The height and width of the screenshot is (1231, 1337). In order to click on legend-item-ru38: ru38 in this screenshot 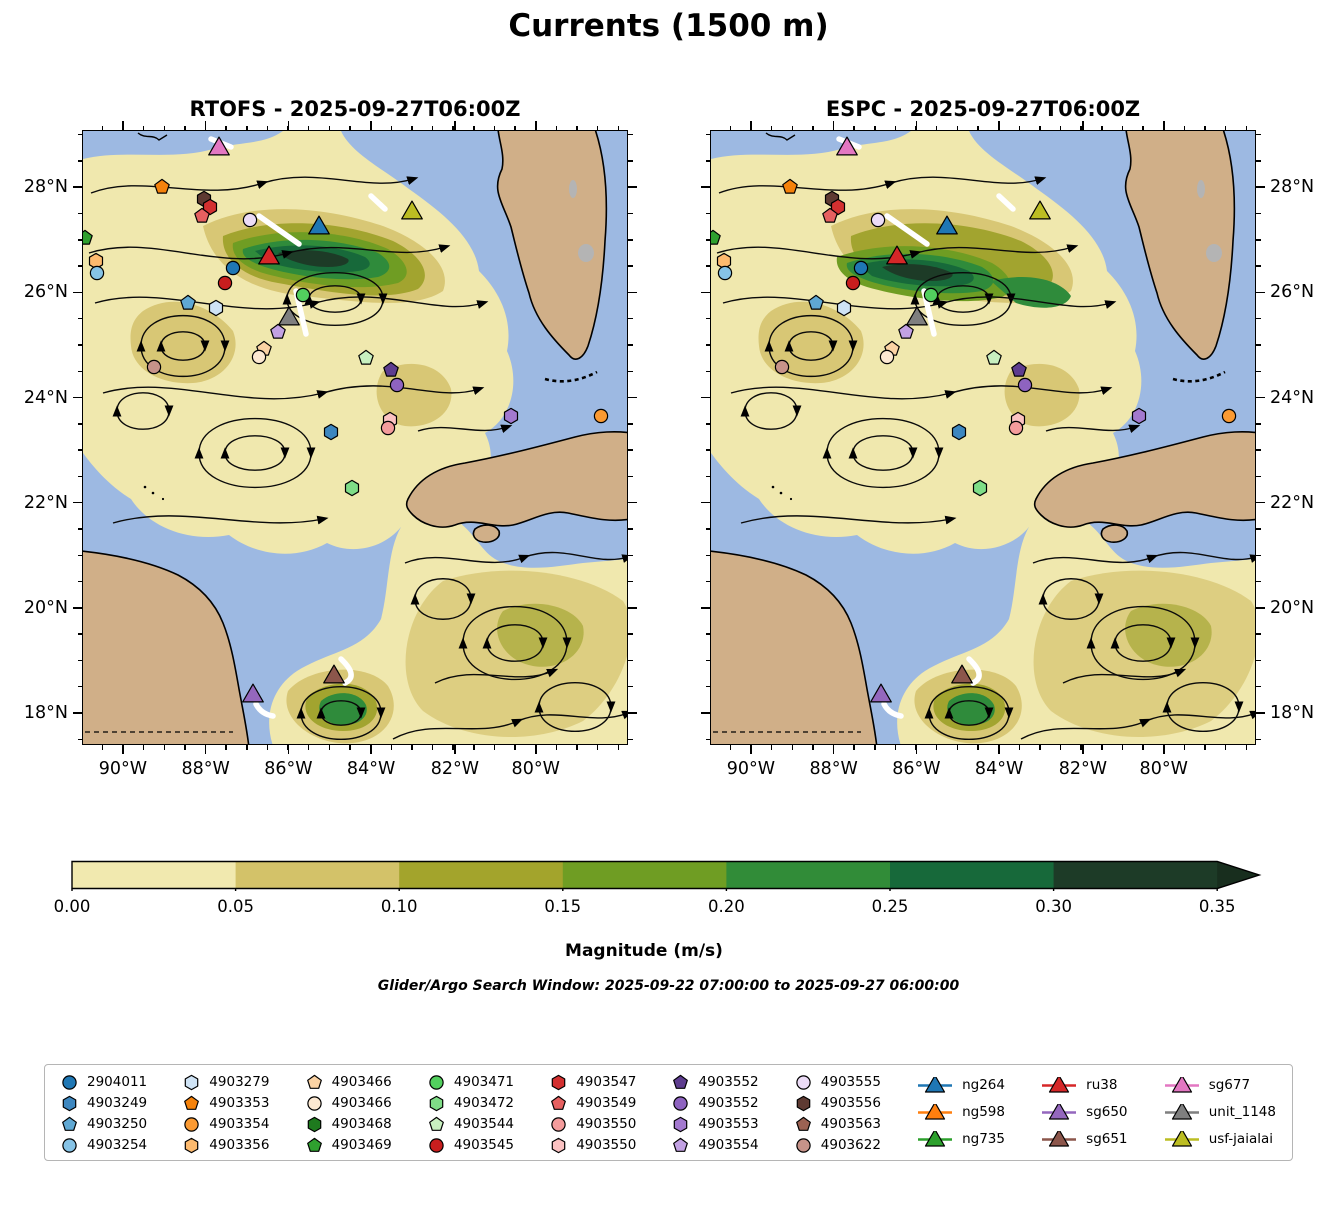, I will do `click(1084, 1085)`.